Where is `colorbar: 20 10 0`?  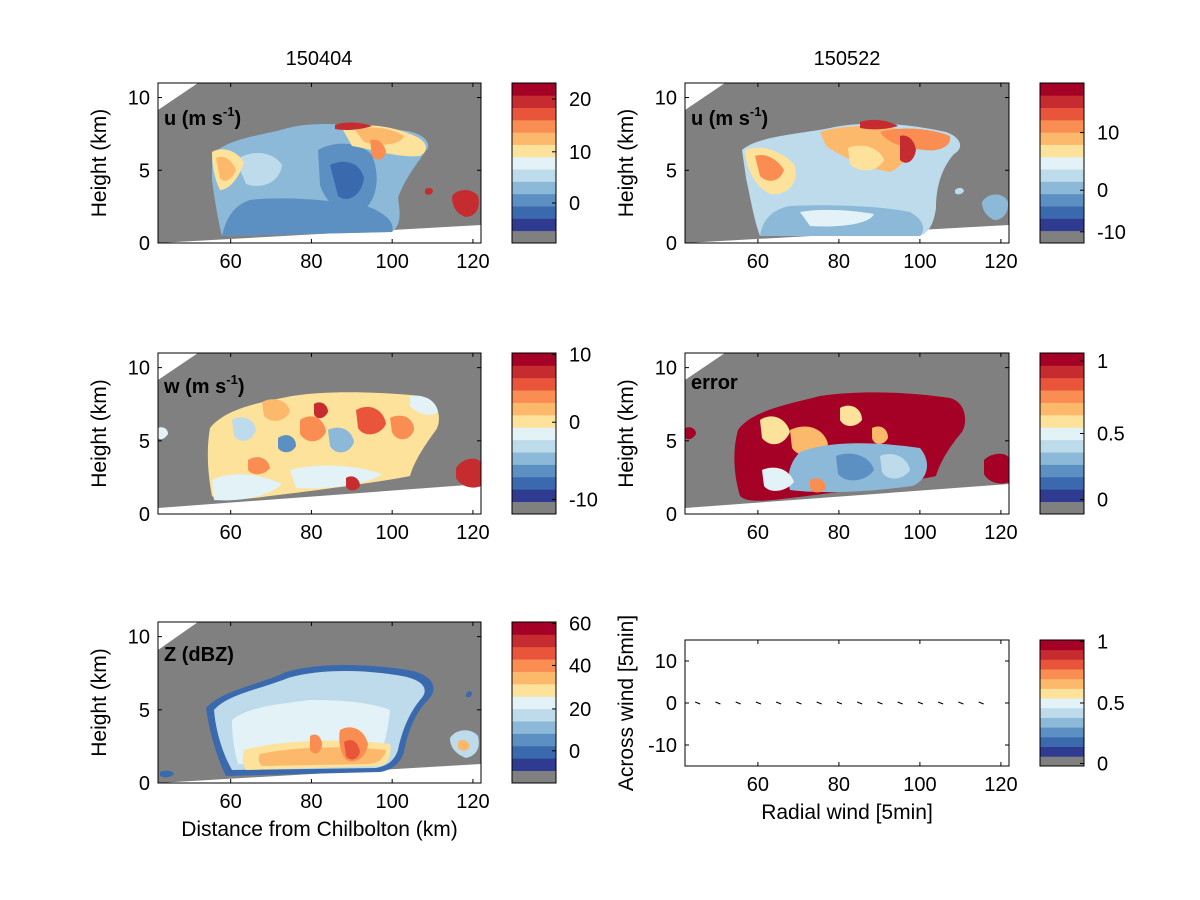
colorbar: 20 10 0 is located at coordinates (551, 163).